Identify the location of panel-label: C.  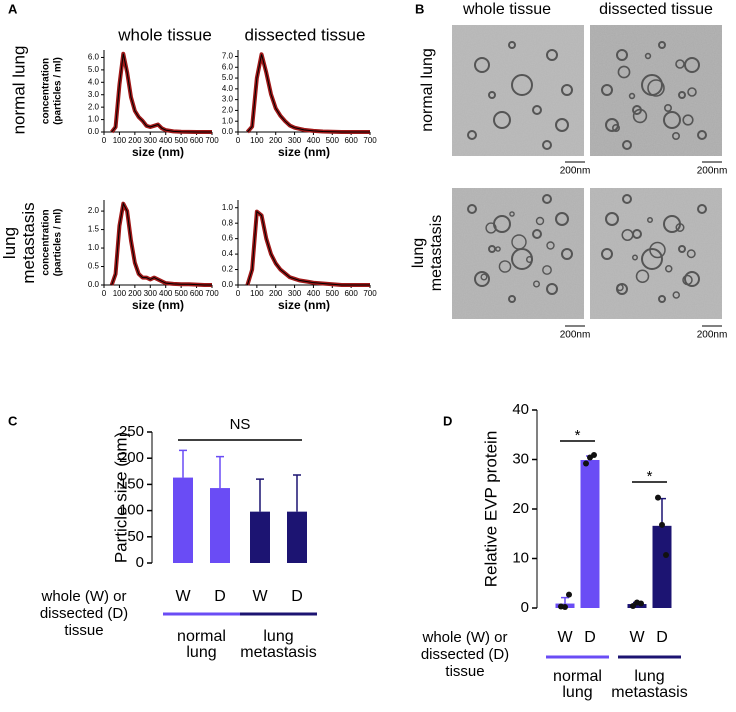
(13, 420).